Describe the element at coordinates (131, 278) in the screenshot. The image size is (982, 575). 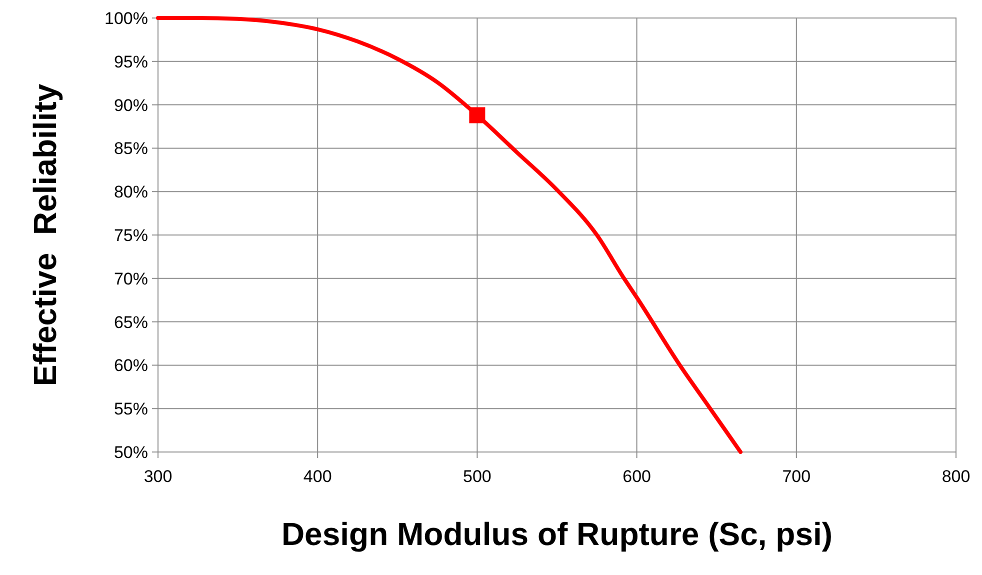
I see `y-tick-label: 70%` at that location.